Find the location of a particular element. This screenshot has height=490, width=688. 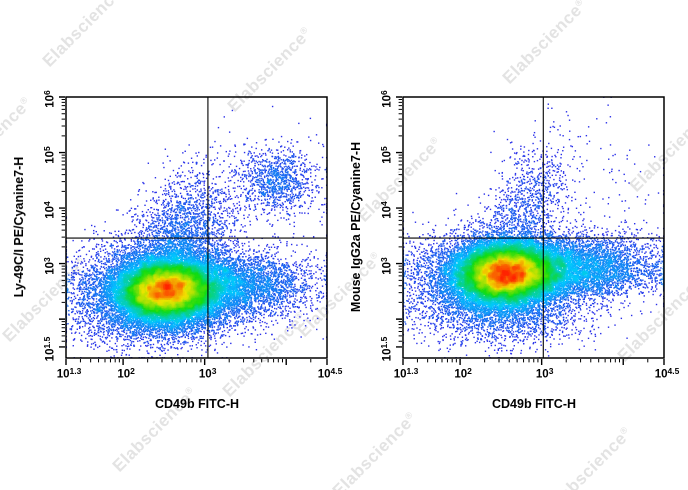

right-plot-y-axis-title: Mouse IgG2a PE/Cyanine7-H is located at coordinates (356, 227).